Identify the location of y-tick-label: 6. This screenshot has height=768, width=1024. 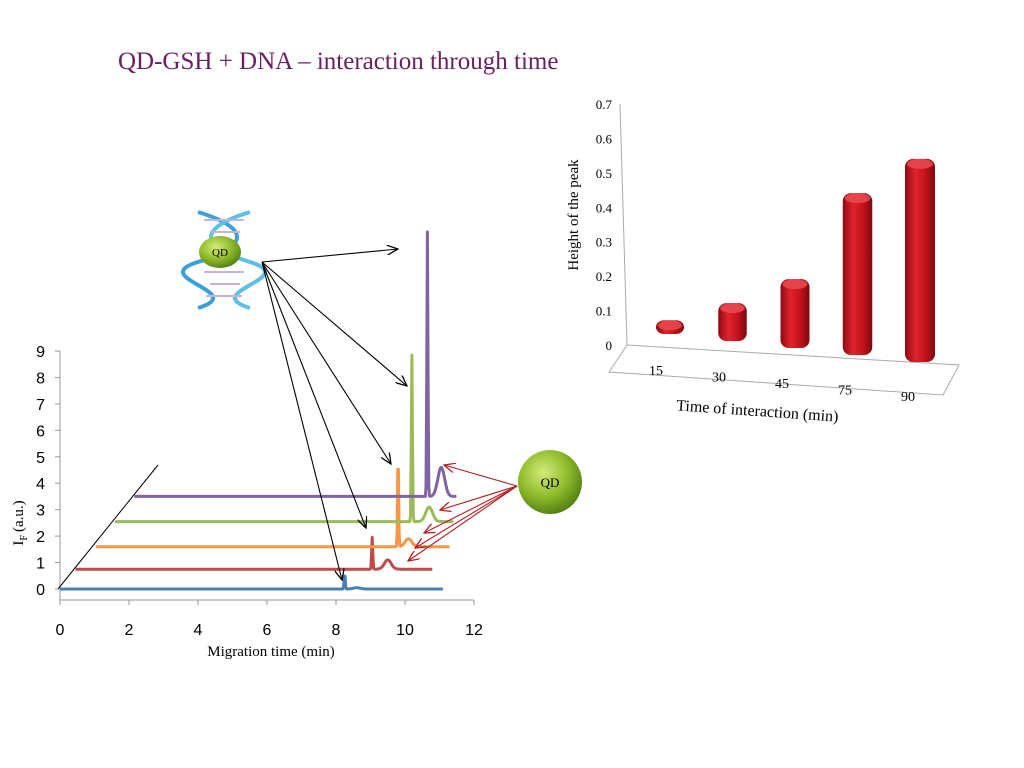
(40, 431).